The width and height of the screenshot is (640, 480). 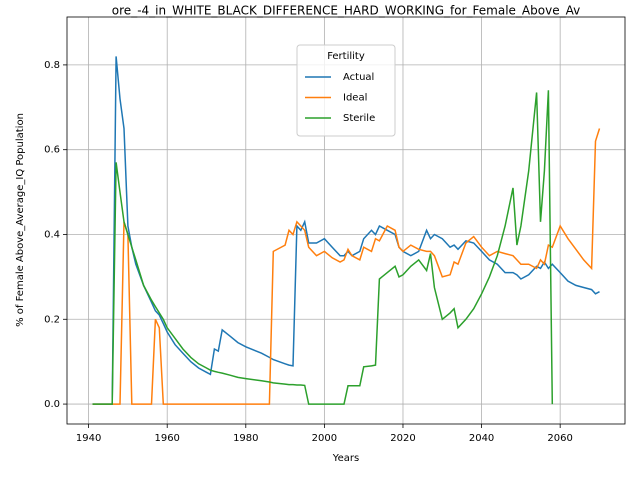 I want to click on y-axis-label: % of Female Above_Average_IQ Population, so click(x=20, y=220).